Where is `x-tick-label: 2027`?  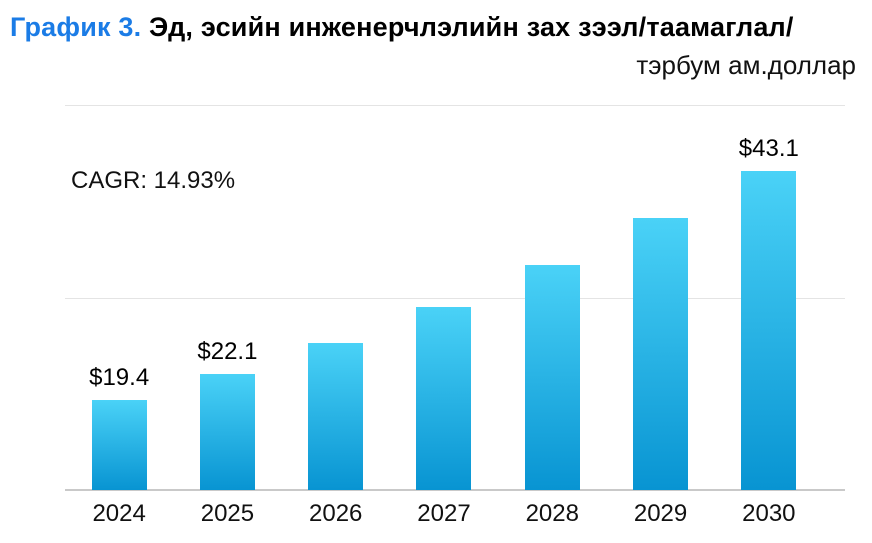
x-tick-label: 2027 is located at coordinates (444, 513).